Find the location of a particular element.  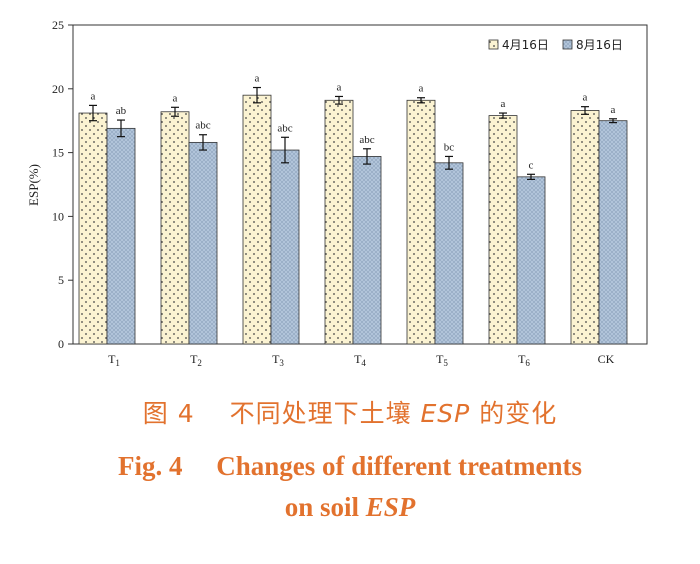

x-tick-label: T5 is located at coordinates (442, 360).